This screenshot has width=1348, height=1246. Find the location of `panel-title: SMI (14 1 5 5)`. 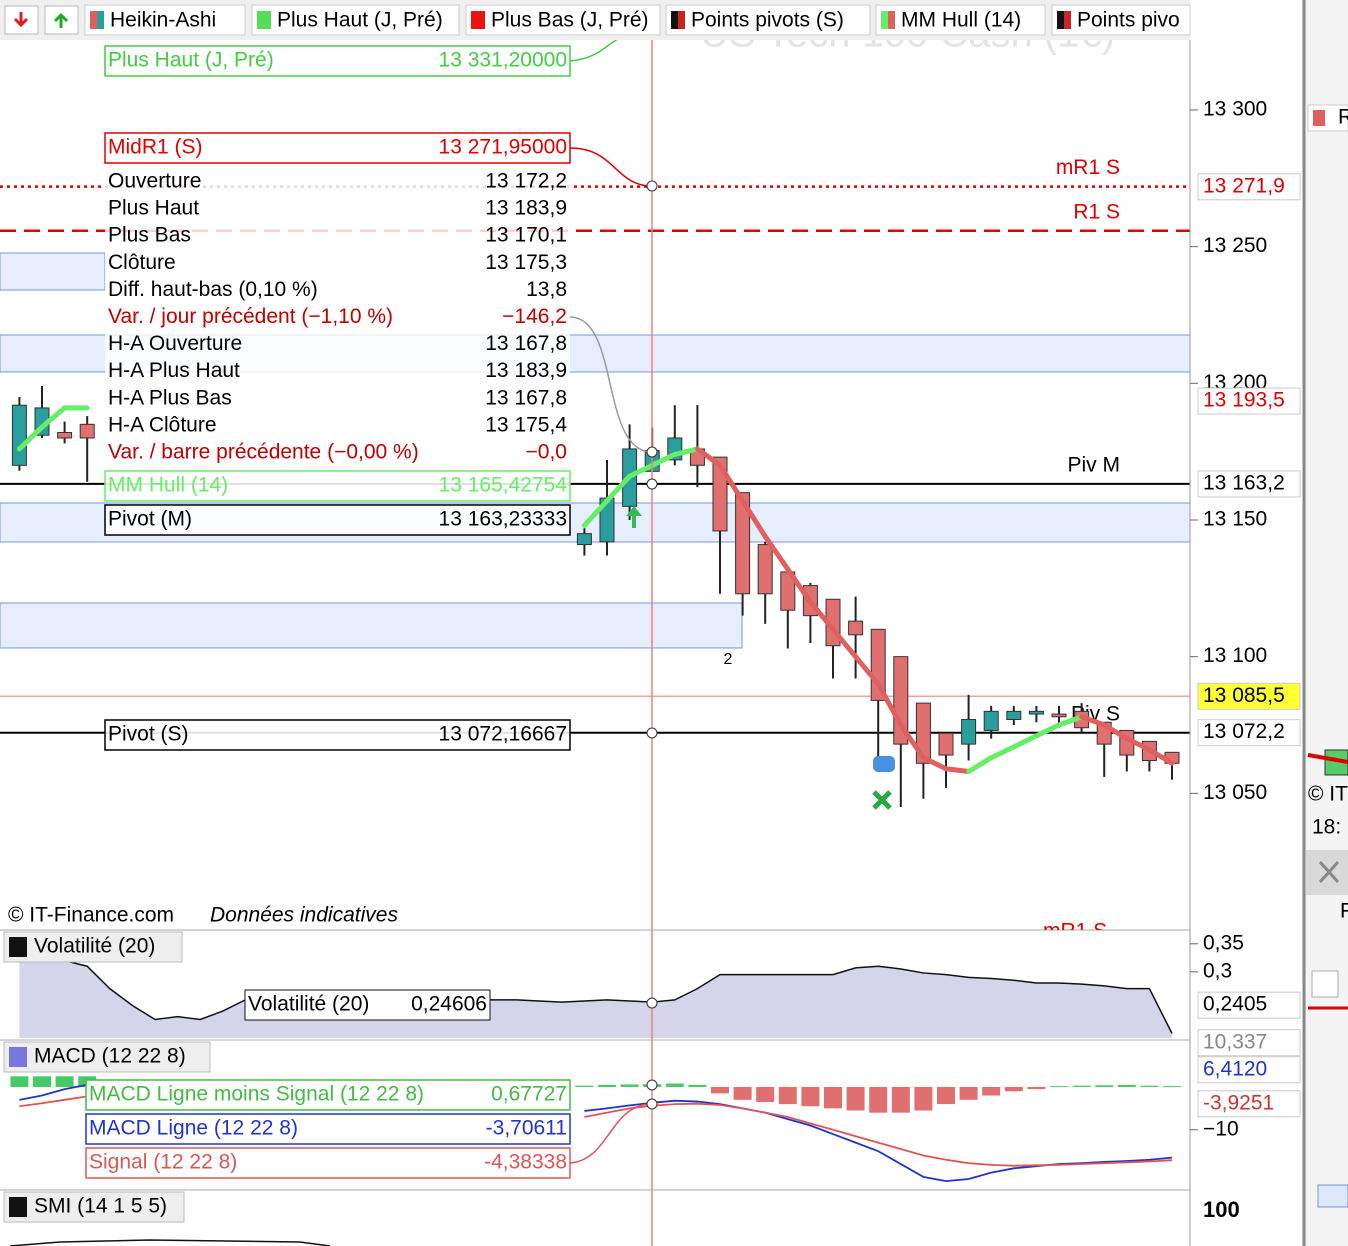

panel-title: SMI (14 1 5 5) is located at coordinates (100, 1206).